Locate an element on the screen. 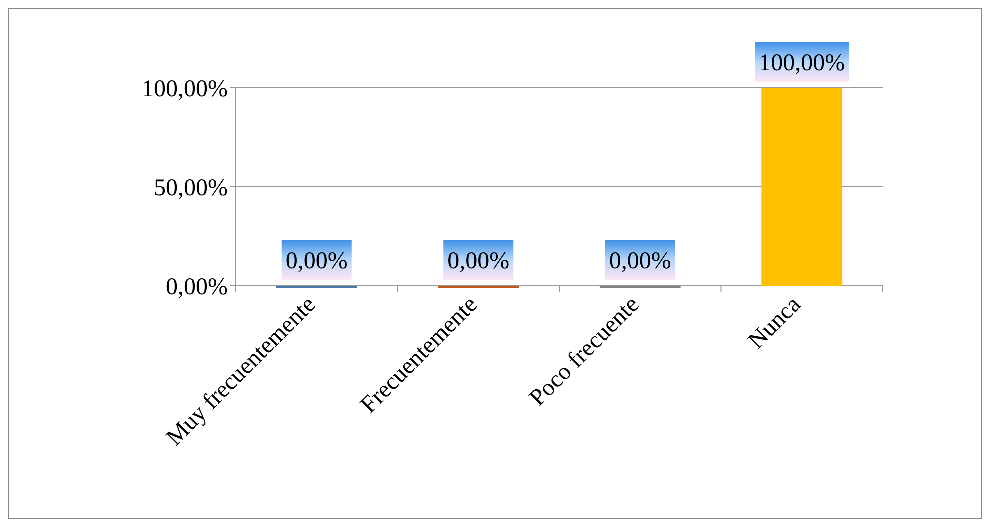 The width and height of the screenshot is (991, 528). data-label: 100,00% is located at coordinates (802, 63).